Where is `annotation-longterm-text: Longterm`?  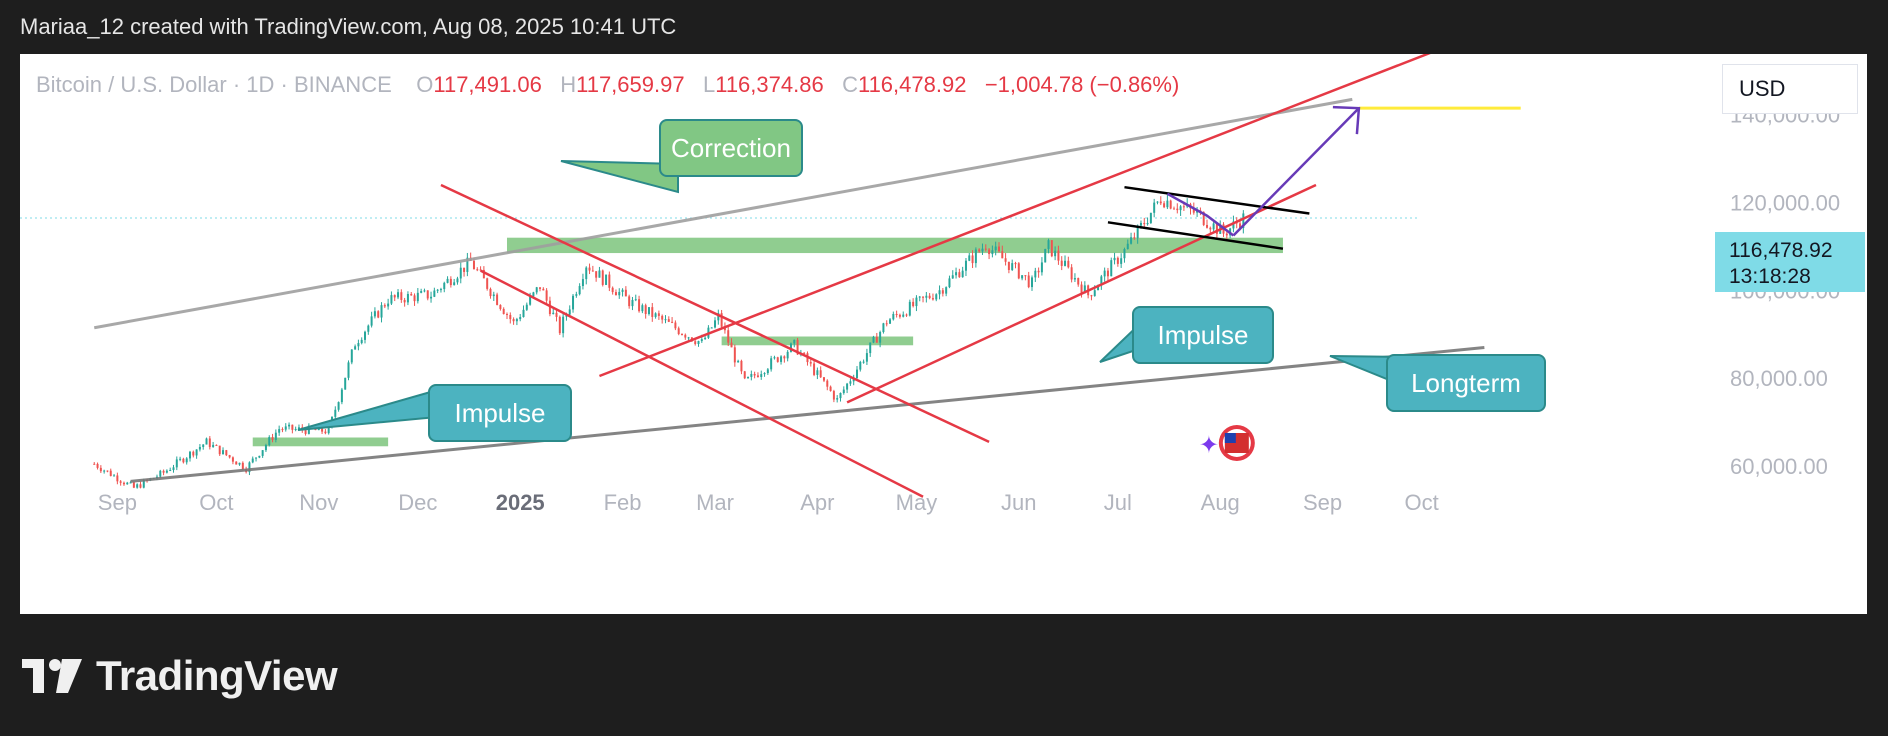 annotation-longterm-text: Longterm is located at coordinates (1466, 382).